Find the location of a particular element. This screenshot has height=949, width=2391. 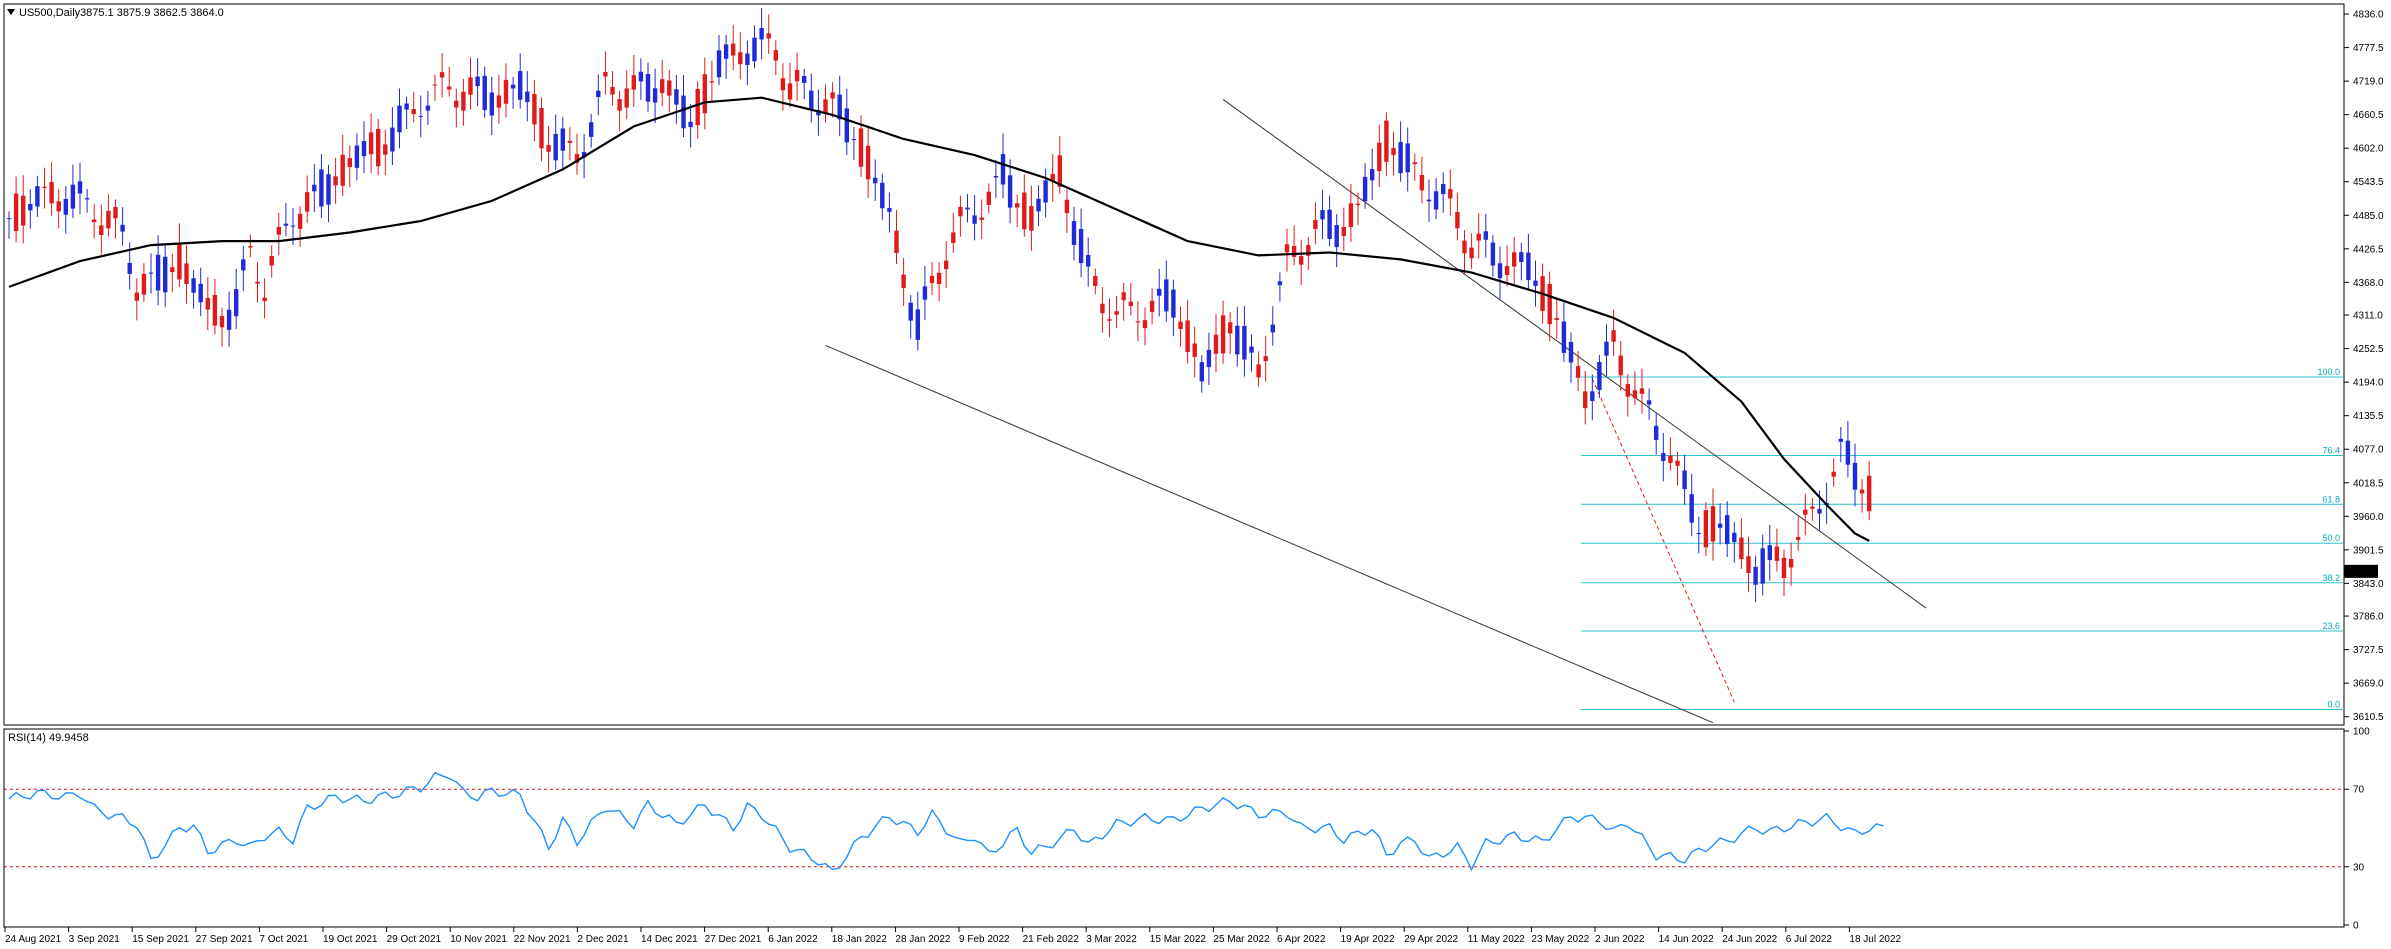

date-tick-label: 27 Dec 2021 is located at coordinates (733, 939).